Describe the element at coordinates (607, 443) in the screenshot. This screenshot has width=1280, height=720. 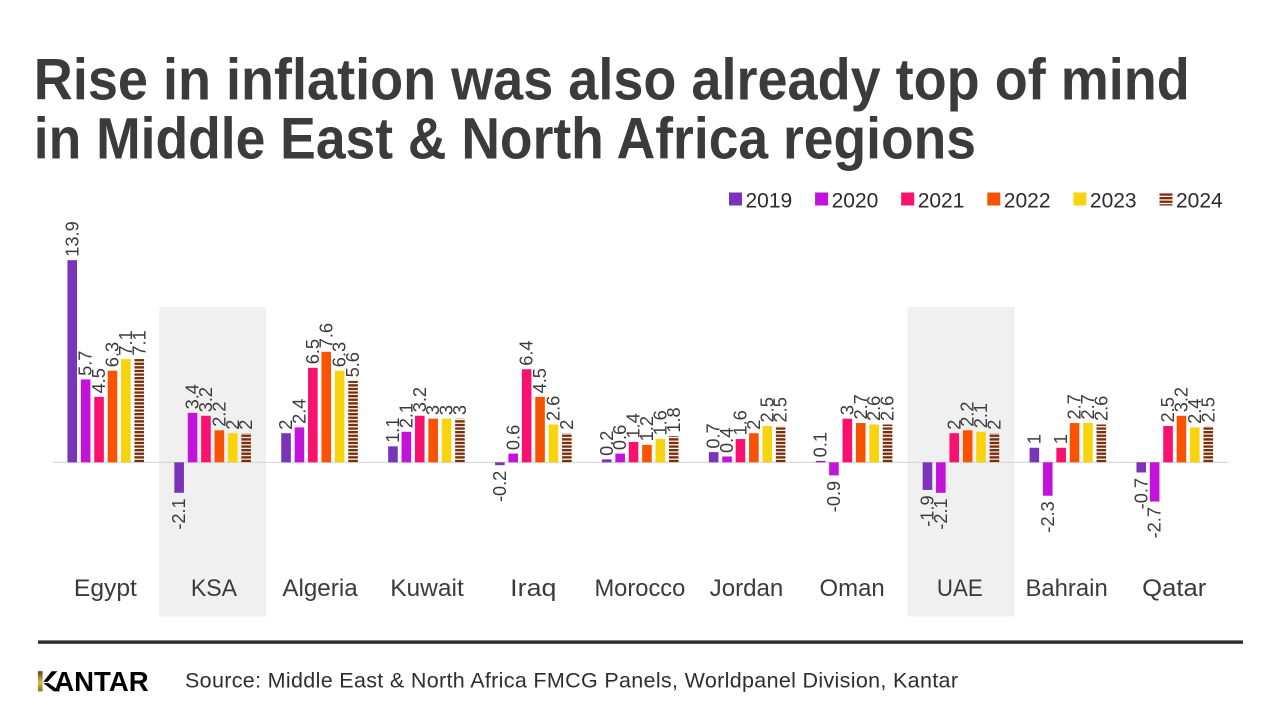
I see `svg-text: 0.2` at that location.